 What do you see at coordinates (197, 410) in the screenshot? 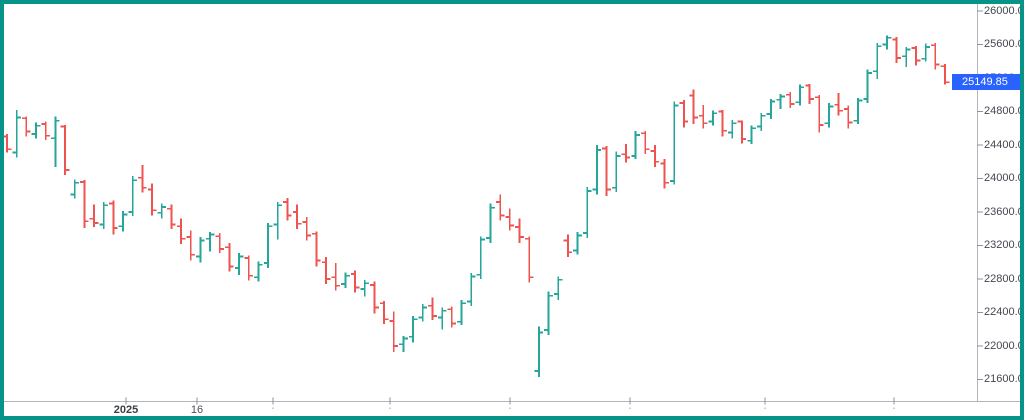
I see `time-axis-label-16: 16` at bounding box center [197, 410].